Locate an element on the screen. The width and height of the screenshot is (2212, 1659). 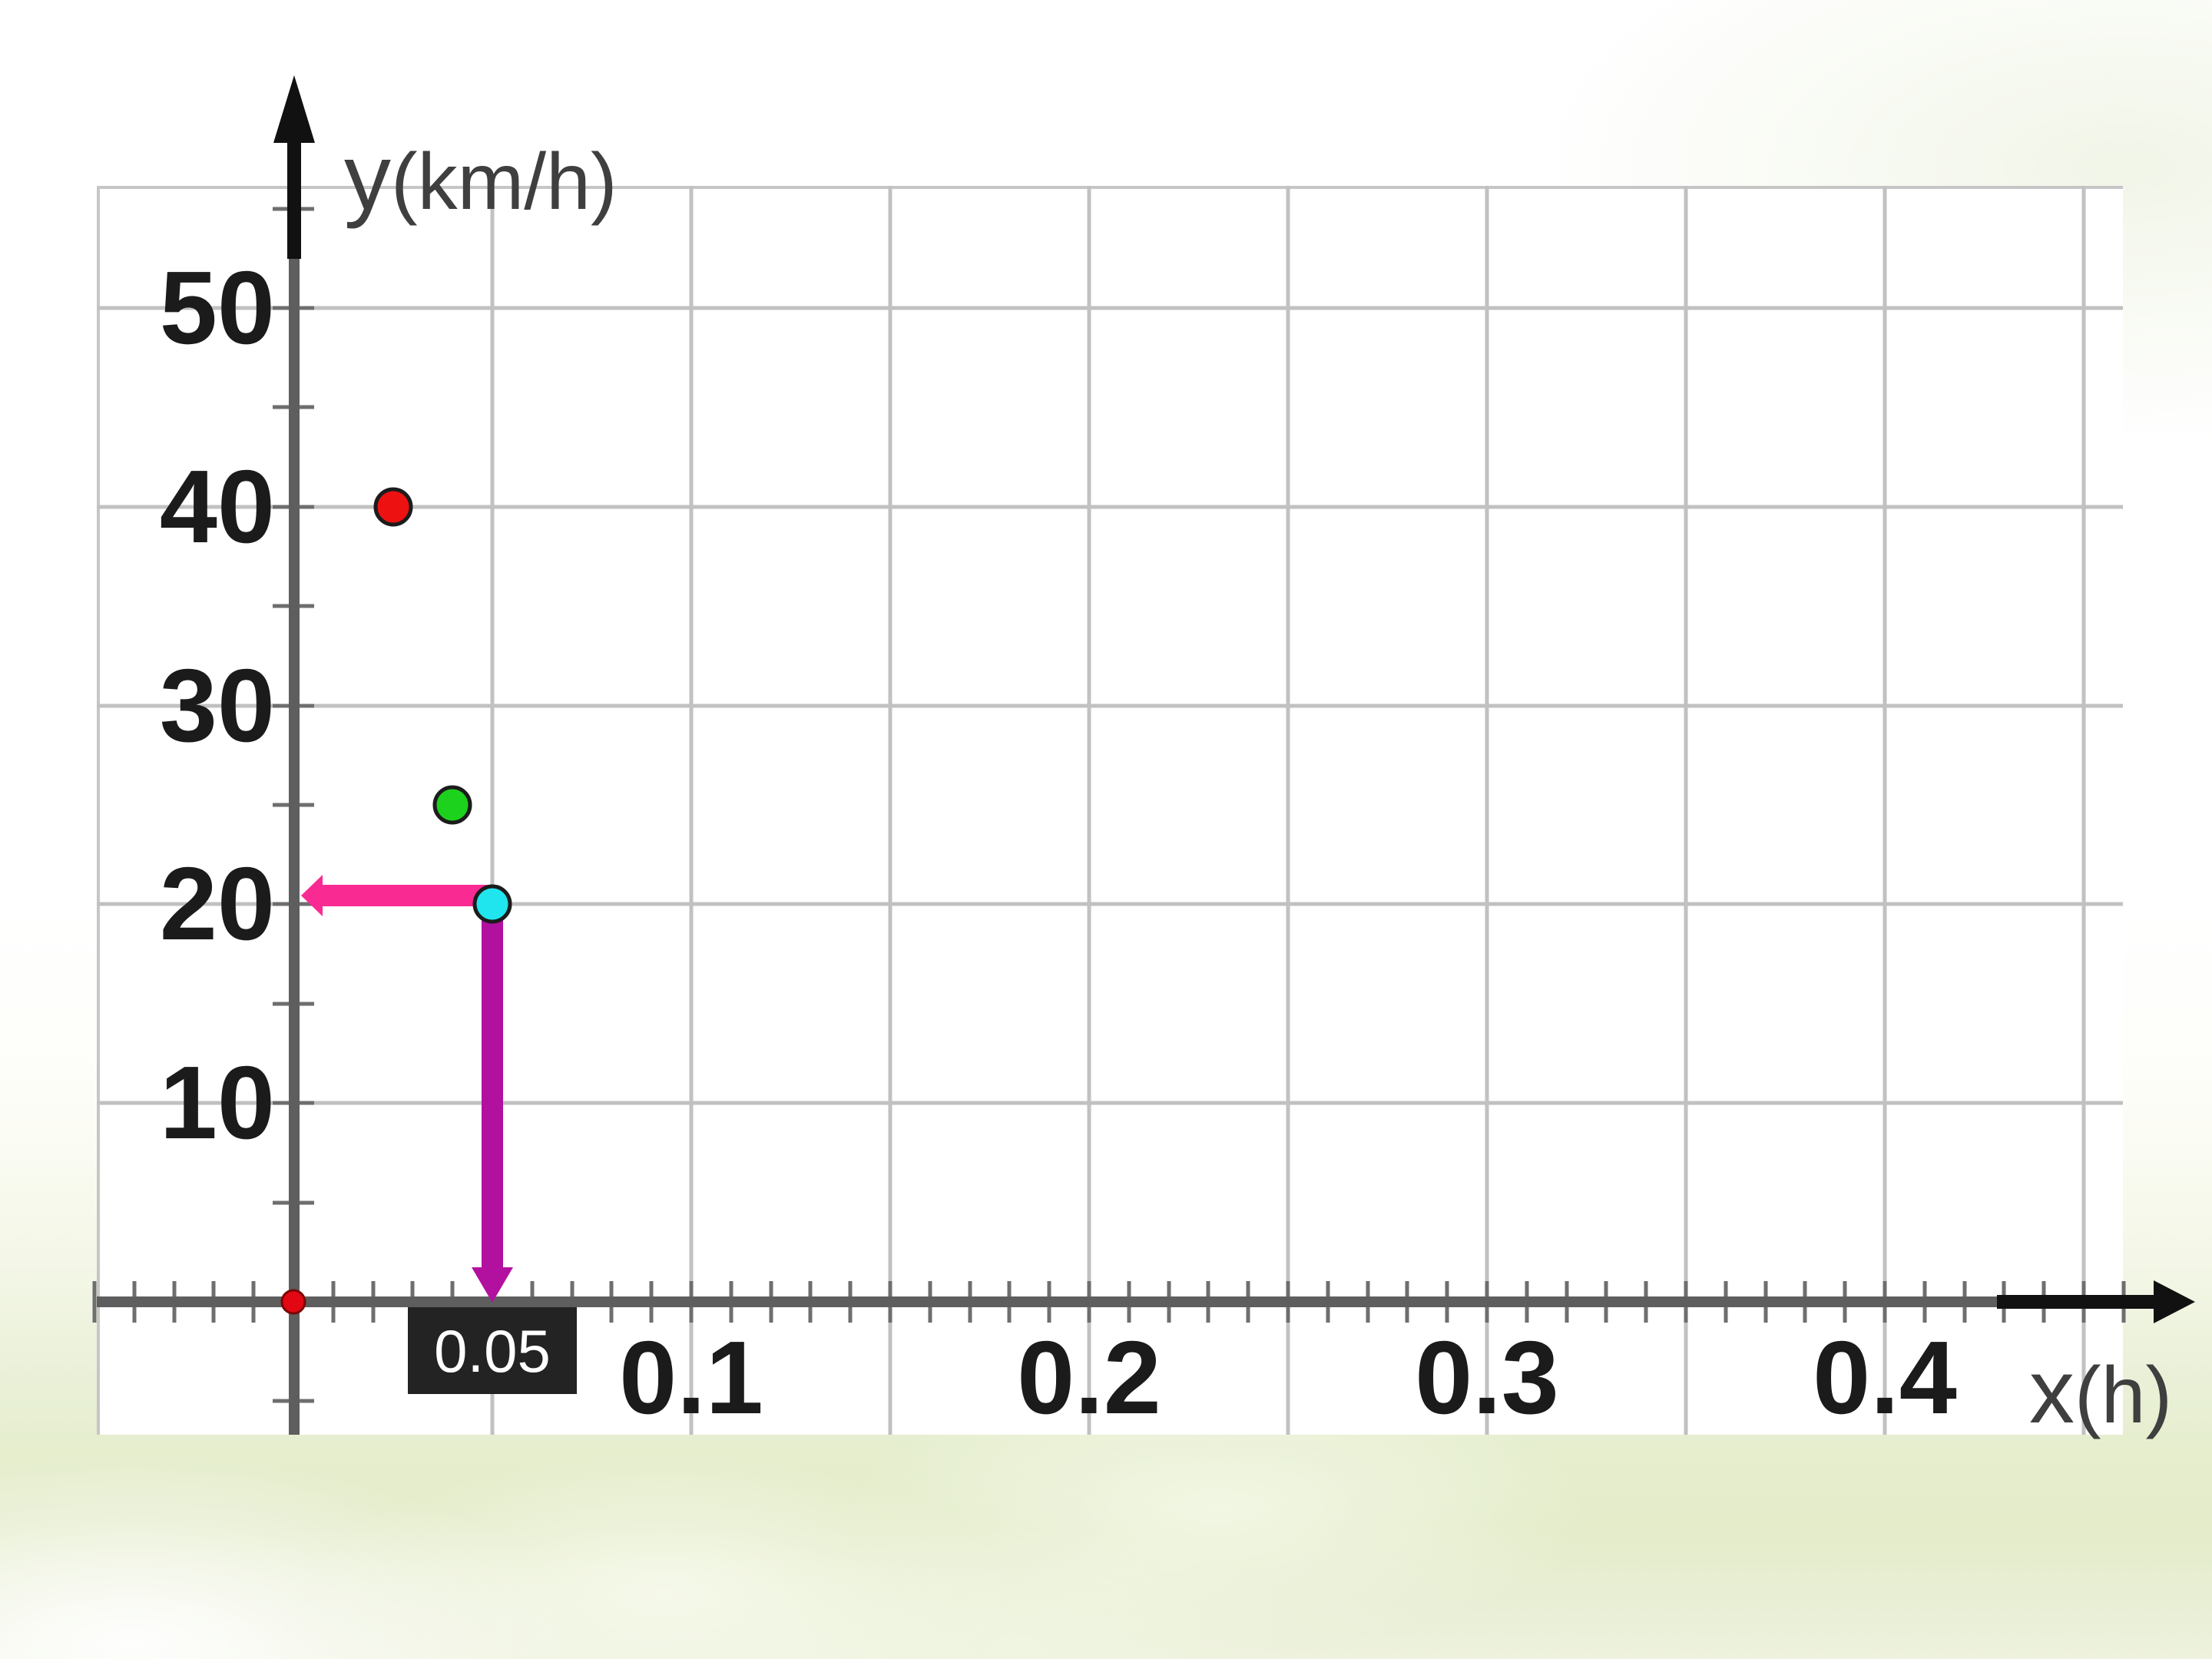
down-arrowhead-icon is located at coordinates (493, 1285).